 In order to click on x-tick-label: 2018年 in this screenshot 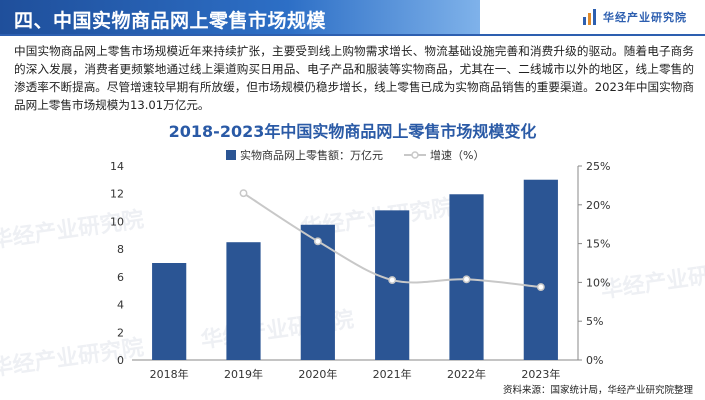, I will do `click(169, 374)`.